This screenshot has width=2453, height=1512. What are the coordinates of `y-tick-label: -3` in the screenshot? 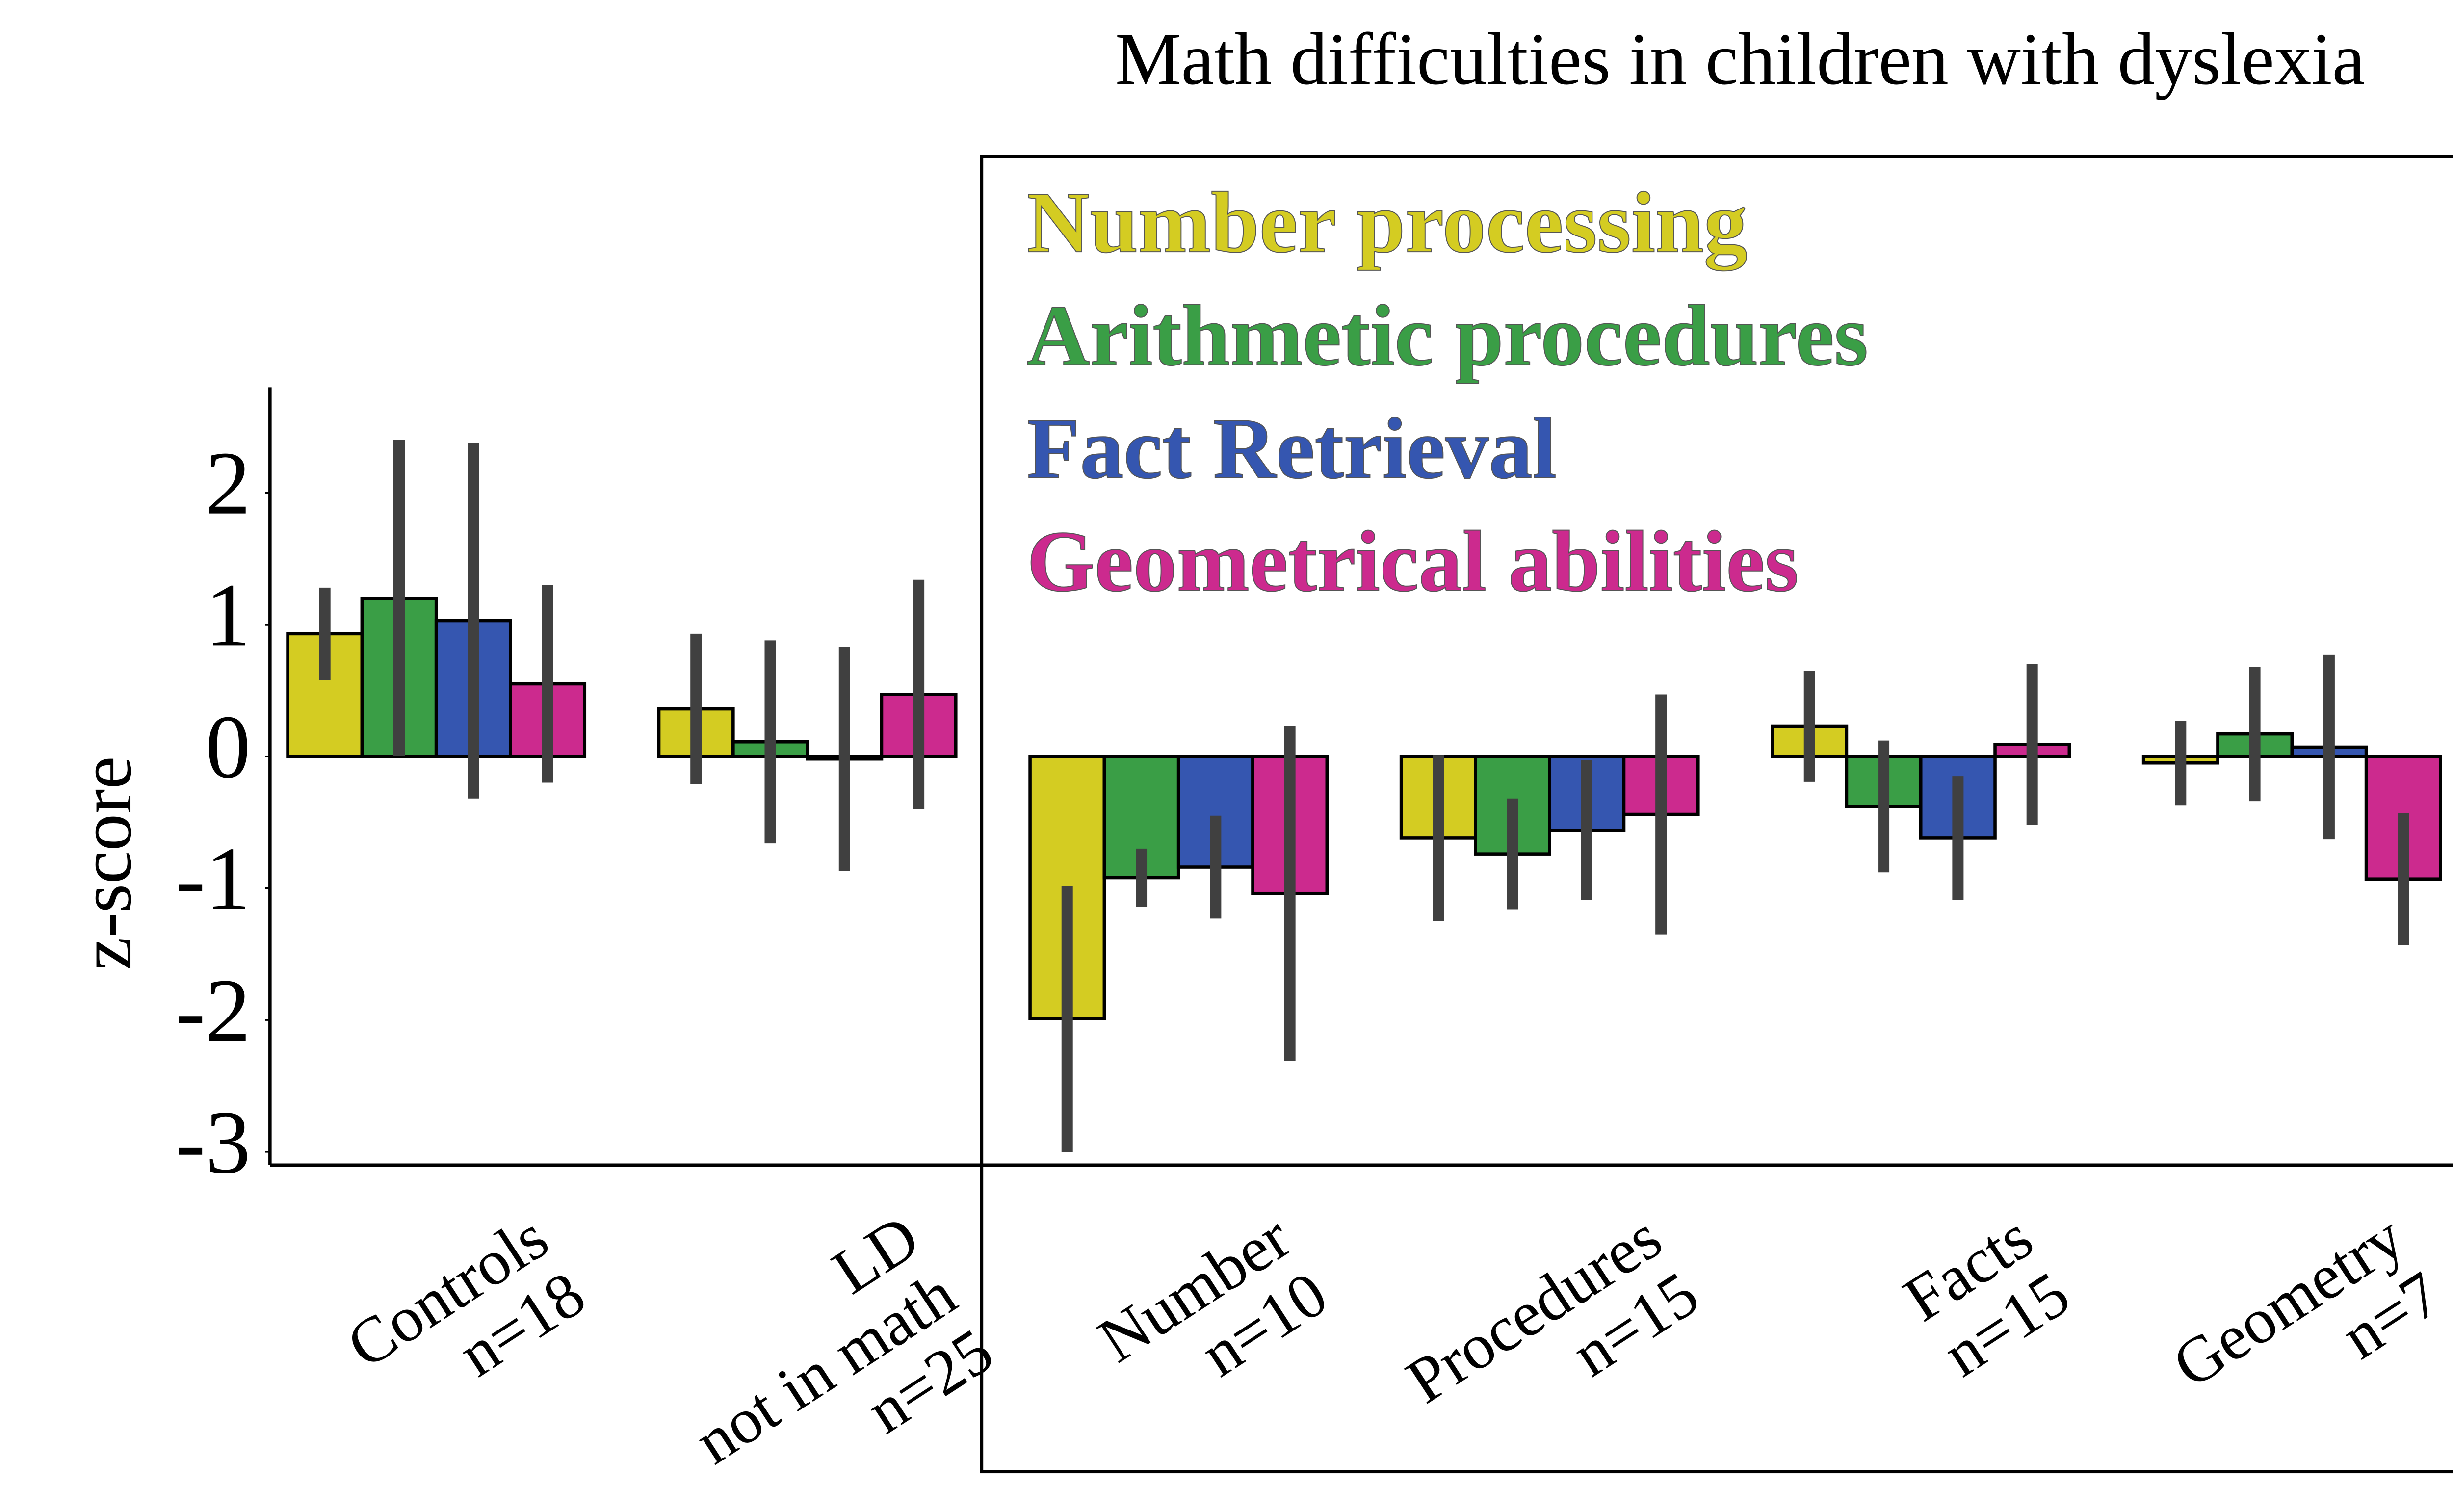 It's located at (212, 1142).